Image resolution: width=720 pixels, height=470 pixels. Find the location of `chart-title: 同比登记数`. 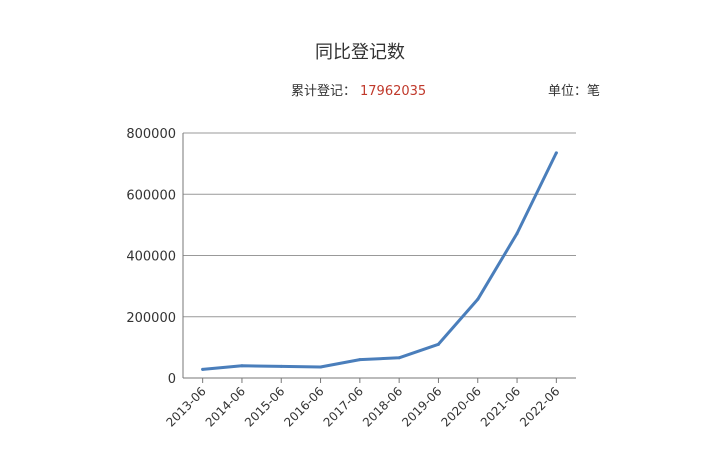

chart-title: 同比登记数 is located at coordinates (360, 52).